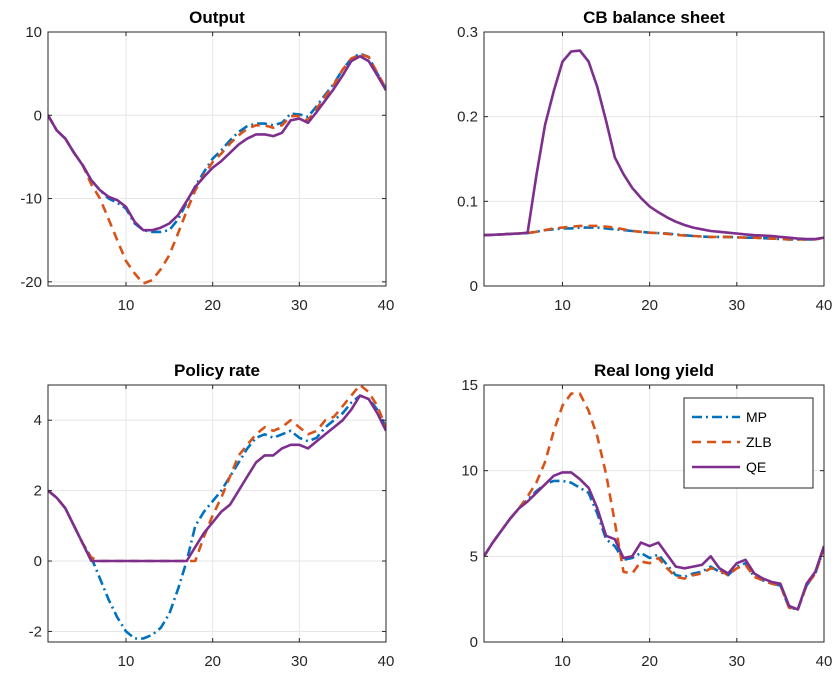  I want to click on chart-title: Output, so click(217, 17).